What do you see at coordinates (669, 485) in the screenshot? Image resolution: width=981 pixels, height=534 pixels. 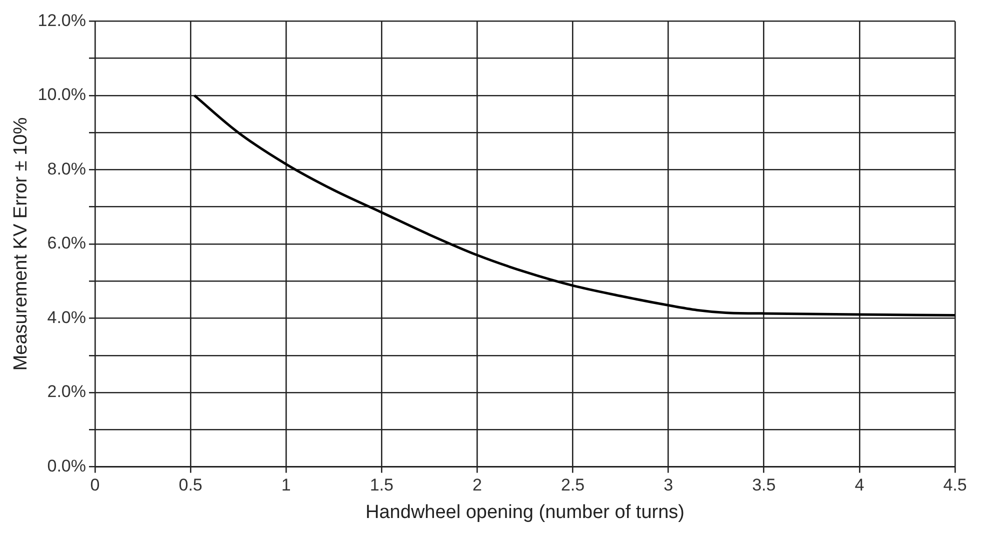 I see `x-tick-label: 3` at bounding box center [669, 485].